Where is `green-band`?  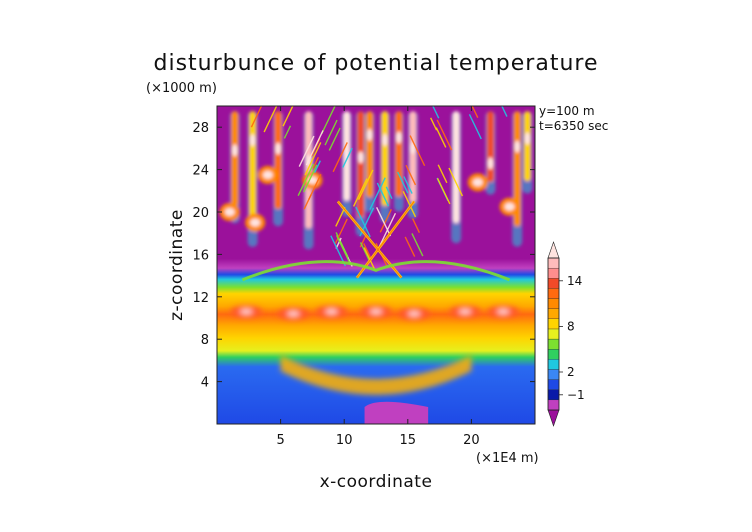 green-band is located at coordinates (376, 271).